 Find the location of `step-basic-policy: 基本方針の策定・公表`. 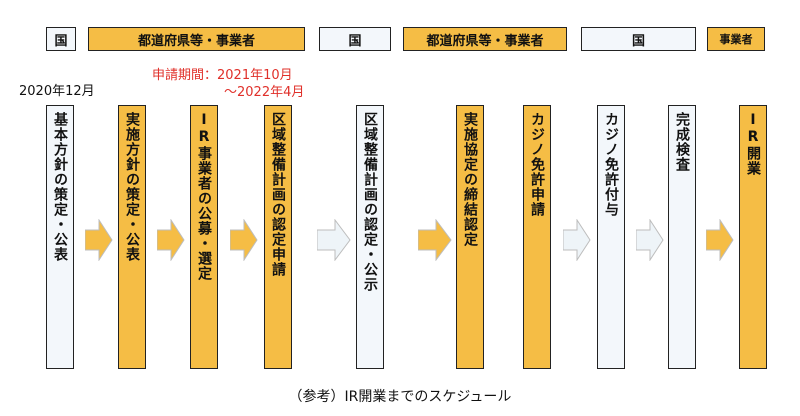

step-basic-policy: 基本方針の策定・公表 is located at coordinates (60, 237).